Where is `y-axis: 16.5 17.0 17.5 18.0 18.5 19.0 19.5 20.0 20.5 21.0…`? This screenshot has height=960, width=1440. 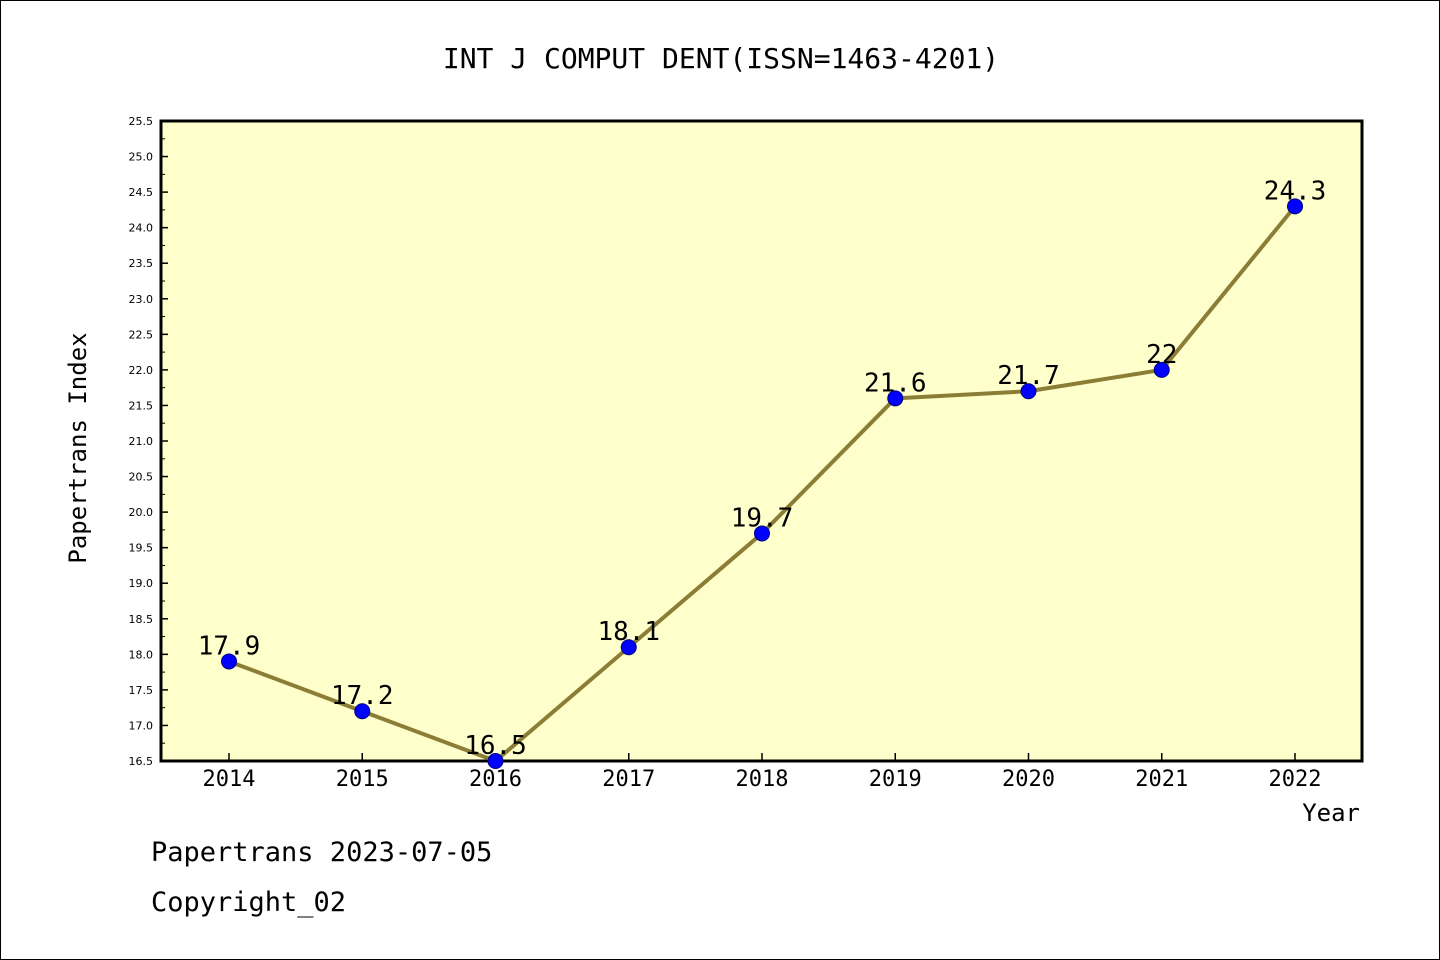
y-axis: 16.5 17.0 17.5 18.0 18.5 19.0 19.5 20.0 20.5 21.0… is located at coordinates (148, 441).